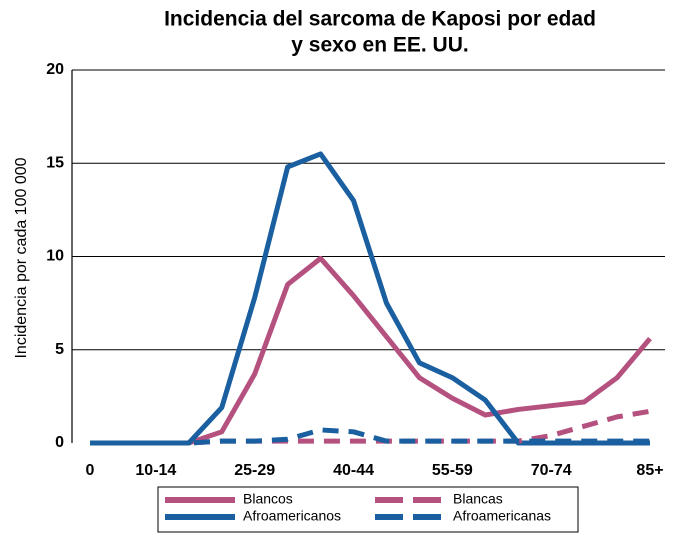 The image size is (673, 535). What do you see at coordinates (551, 470) in the screenshot?
I see `x-tick-label: 70-74` at bounding box center [551, 470].